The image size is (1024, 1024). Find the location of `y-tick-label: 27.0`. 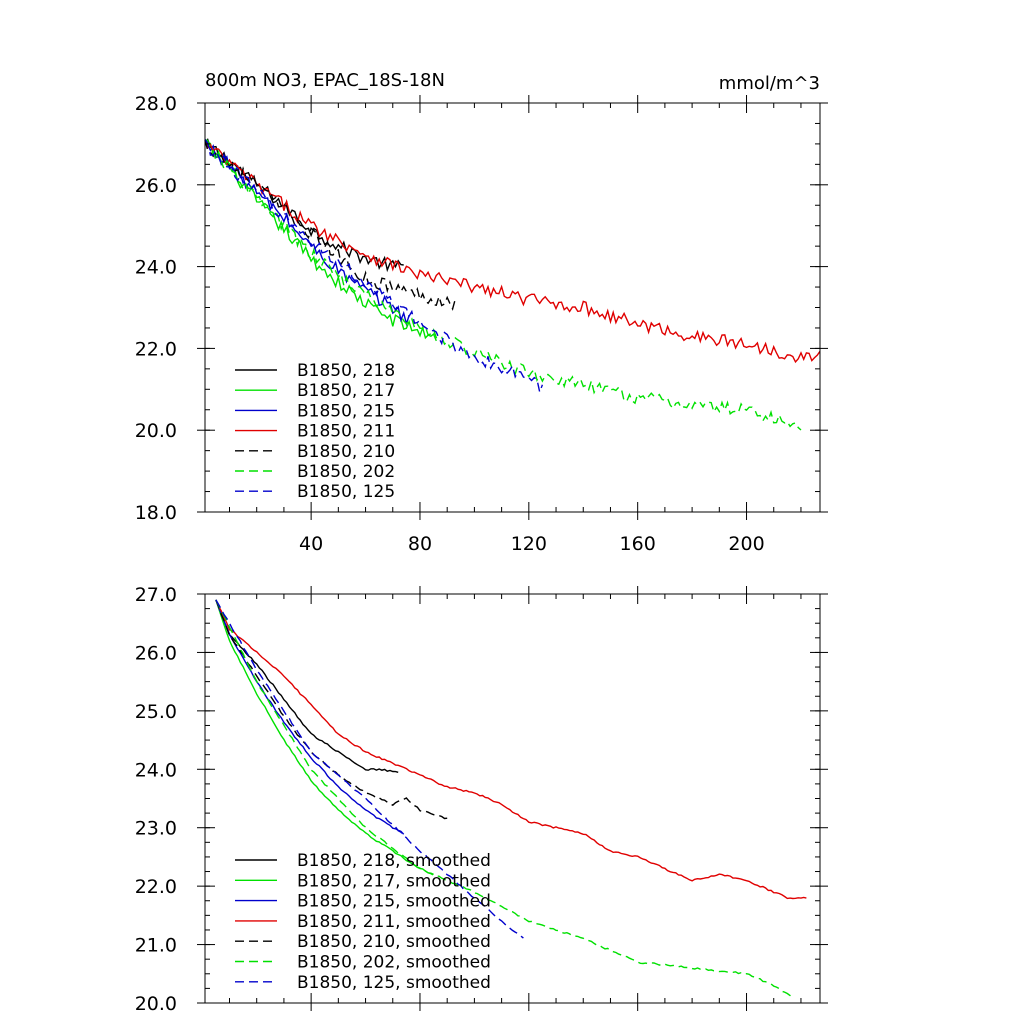

y-tick-label: 27.0 is located at coordinates (156, 595).